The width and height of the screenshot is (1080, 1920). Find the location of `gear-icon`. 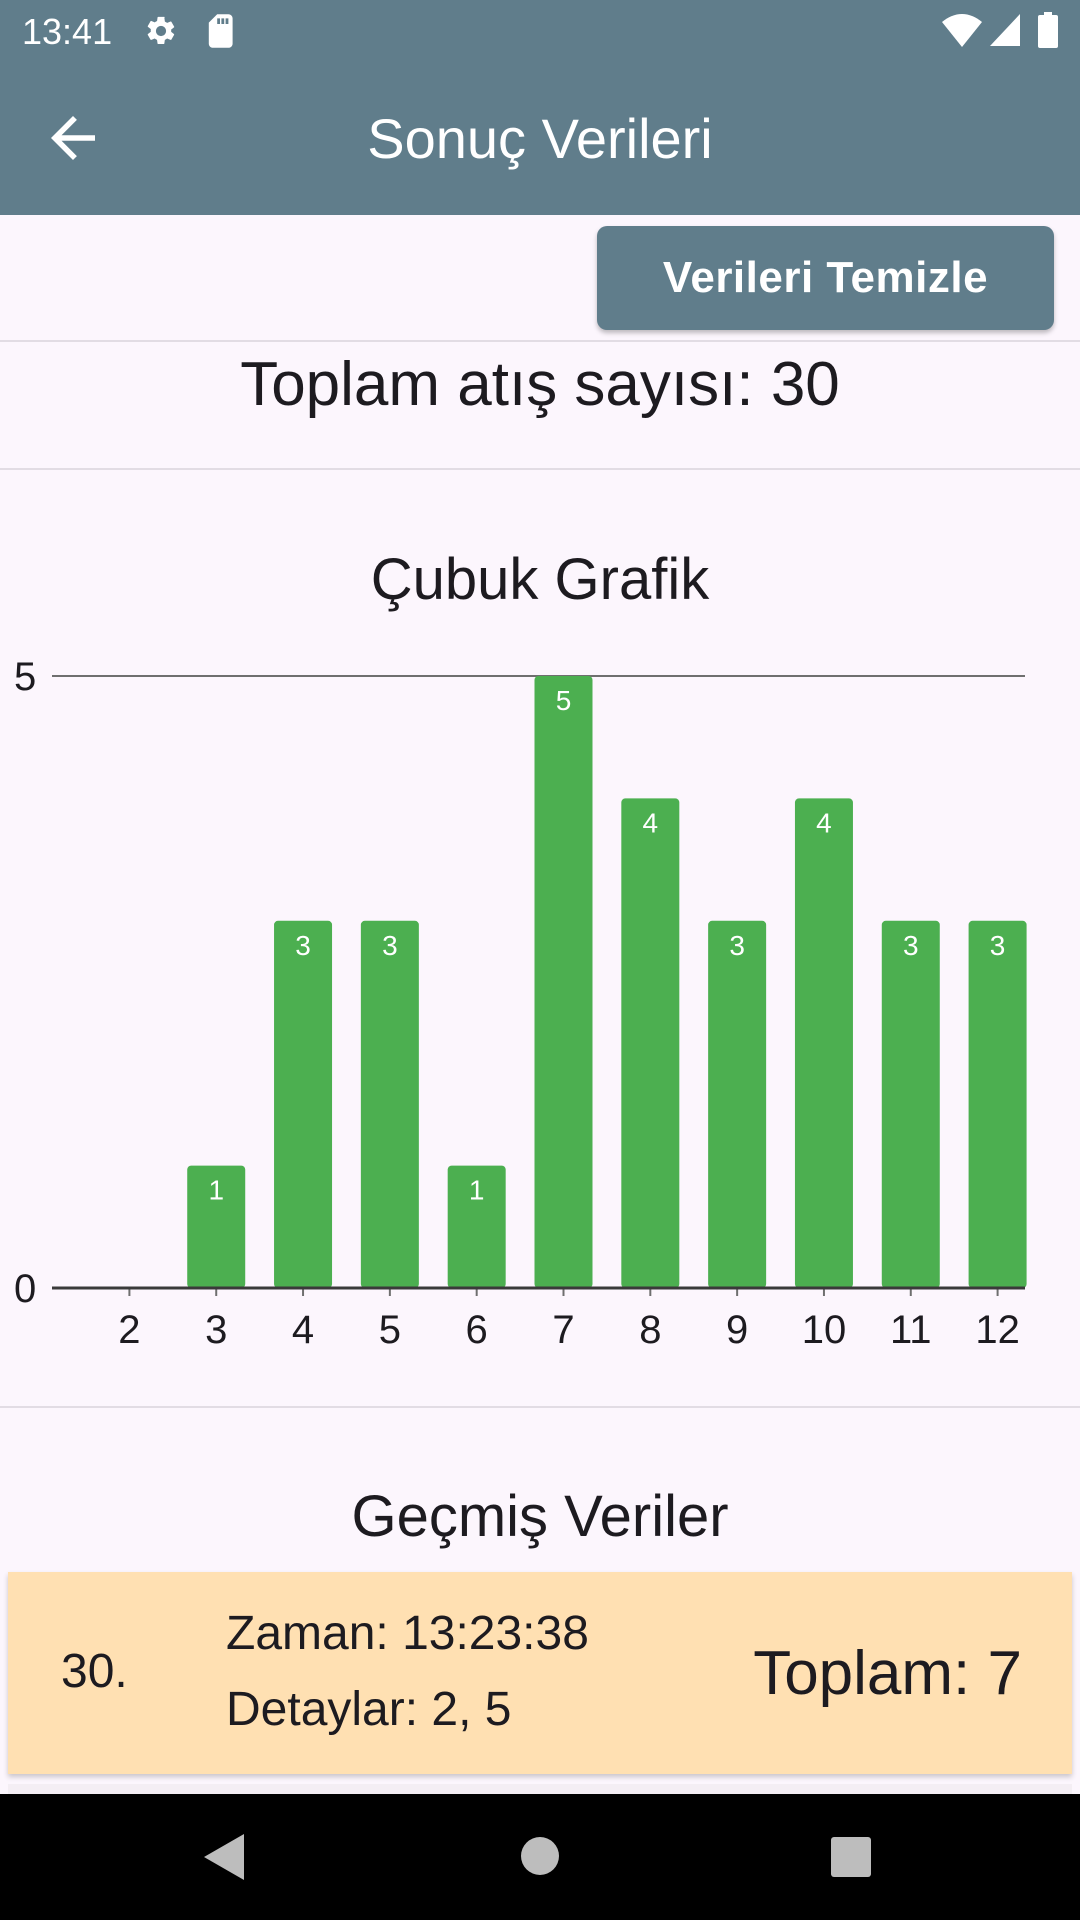

gear-icon is located at coordinates (161, 30).